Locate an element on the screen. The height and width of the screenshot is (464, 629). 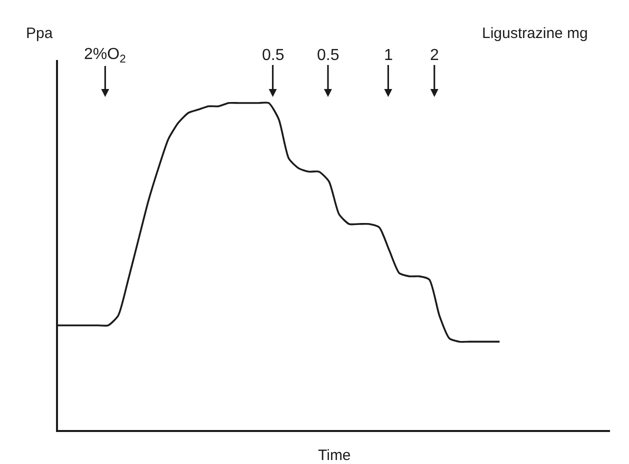
text: Ligustrazine mg is located at coordinates (535, 33).